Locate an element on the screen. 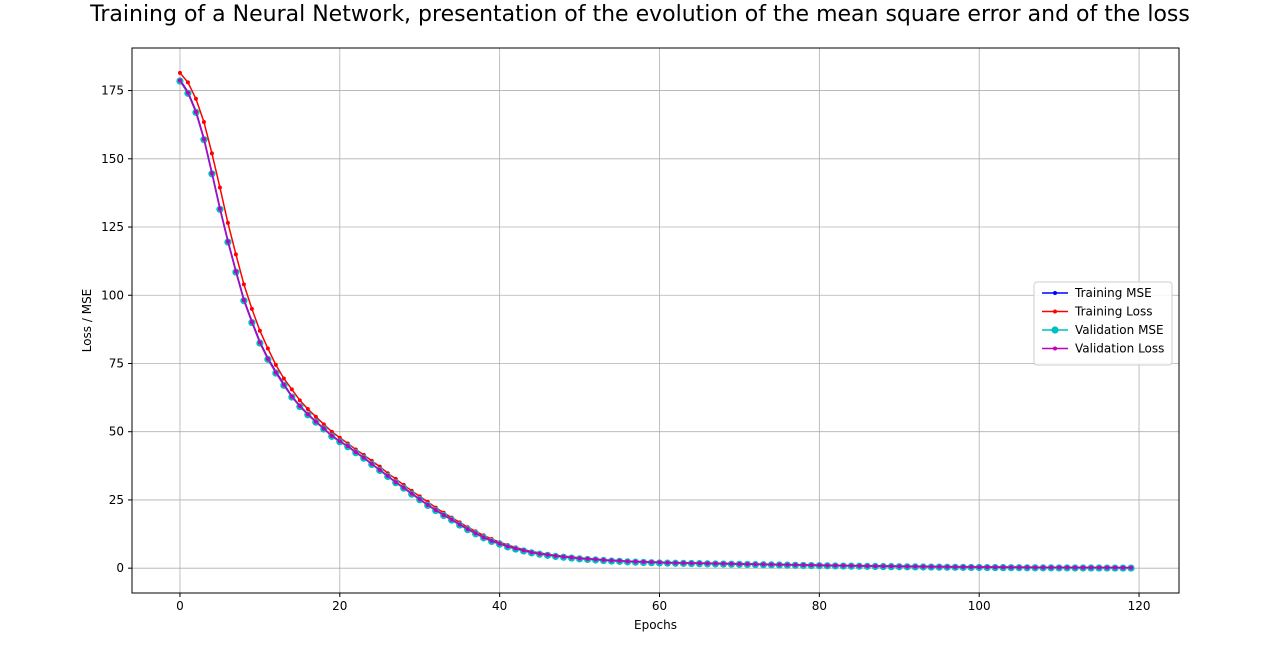 This screenshot has width=1280, height=648. x-tick-label: 40 is located at coordinates (499, 606).